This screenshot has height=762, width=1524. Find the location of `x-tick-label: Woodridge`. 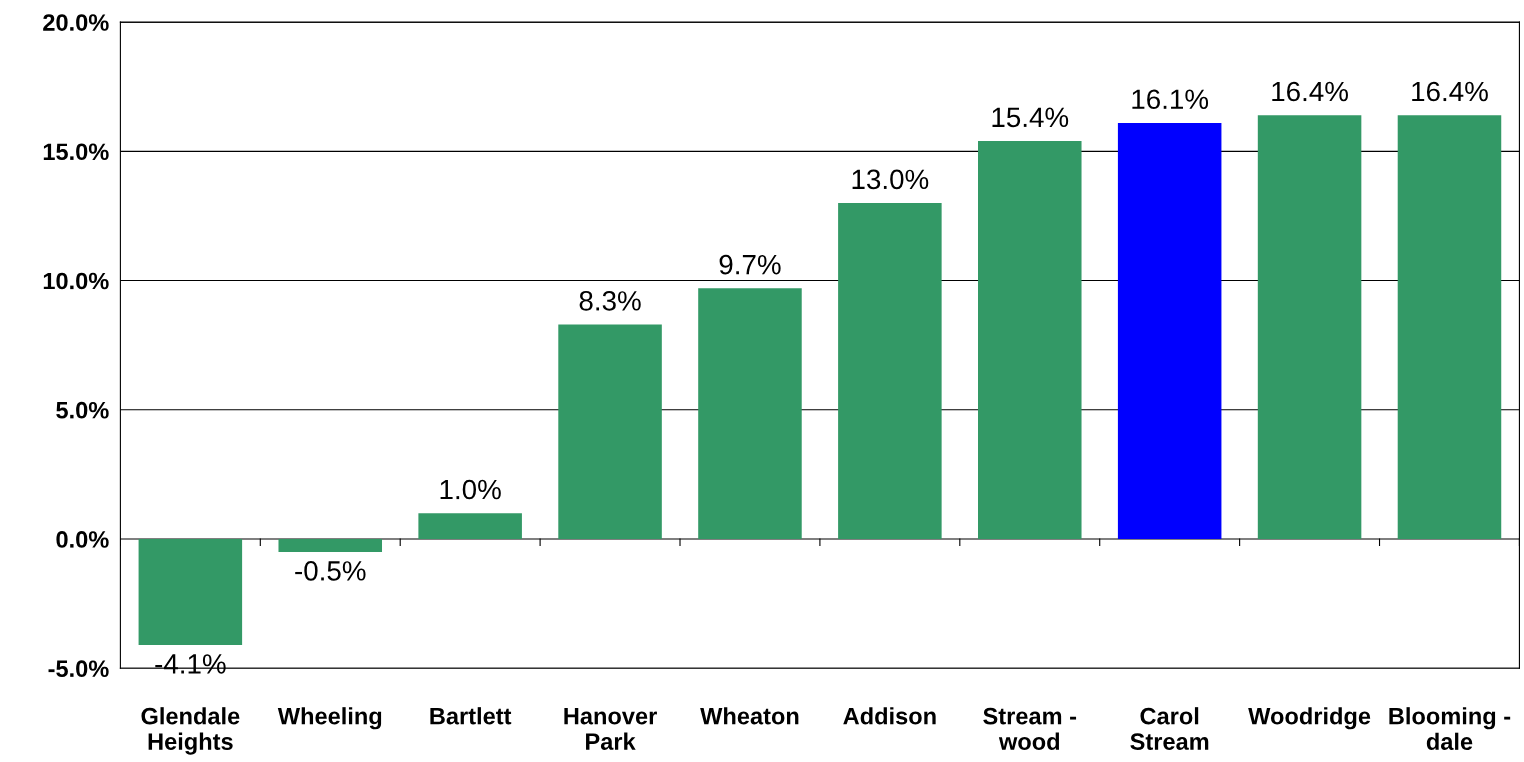

x-tick-label: Woodridge is located at coordinates (1309, 718).